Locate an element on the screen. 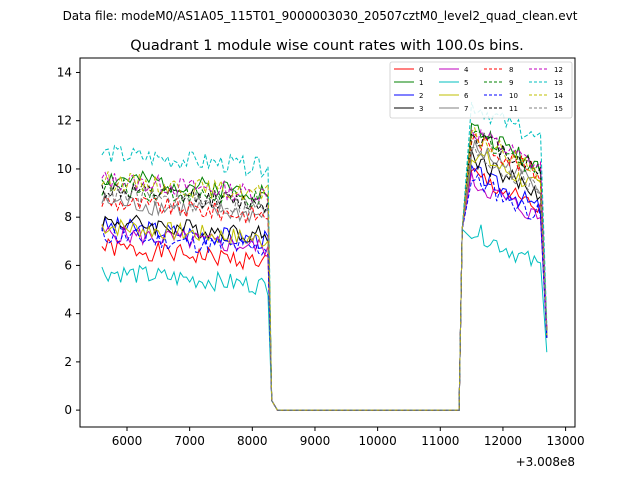  y-tick-label: 6 is located at coordinates (68, 265).